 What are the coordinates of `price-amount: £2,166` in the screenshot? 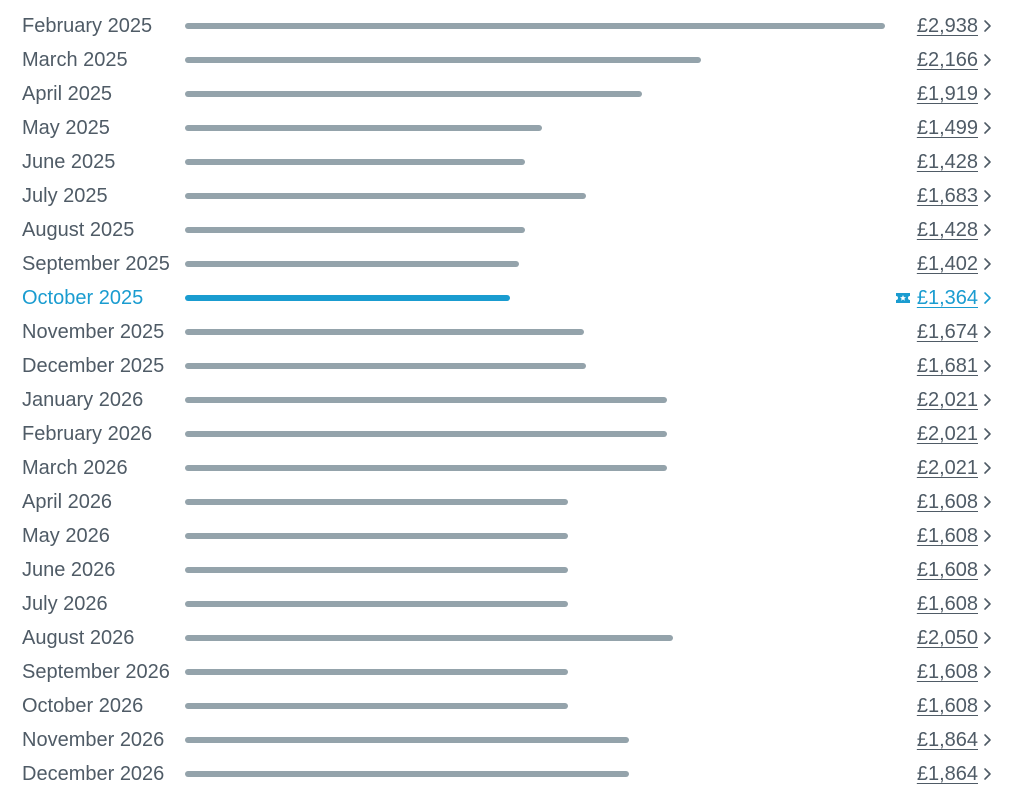 It's located at (947, 60).